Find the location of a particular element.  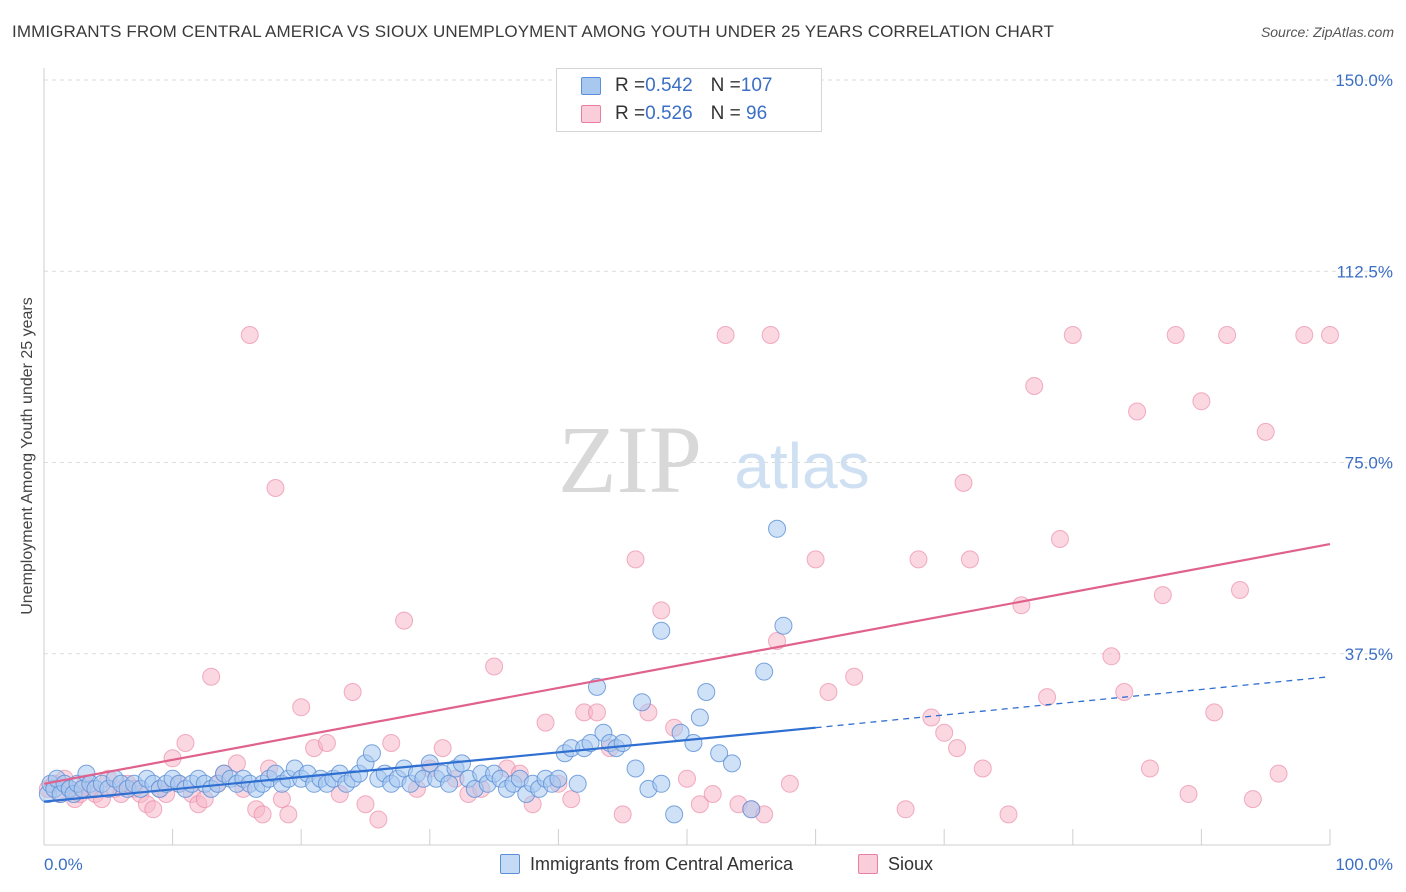

y-tick-label: 75.0% is located at coordinates (1369, 463).